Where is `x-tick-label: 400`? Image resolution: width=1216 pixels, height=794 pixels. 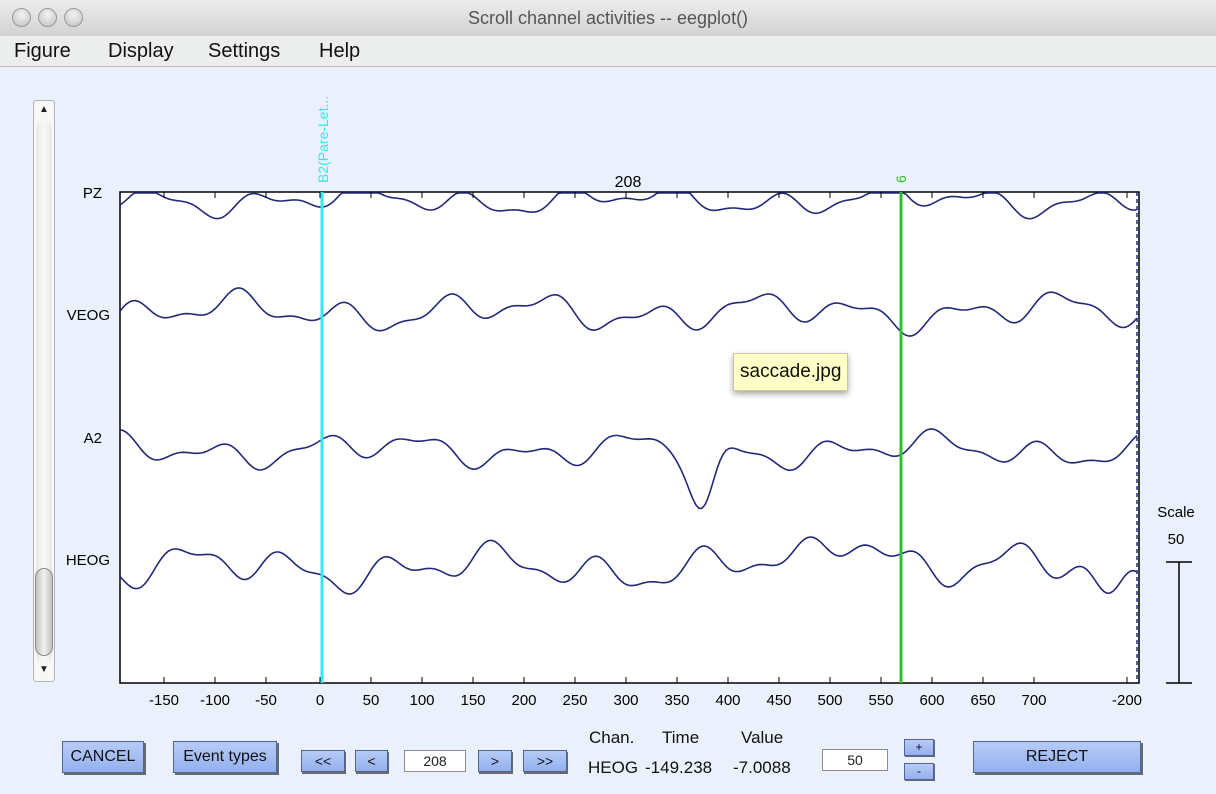 x-tick-label: 400 is located at coordinates (727, 700).